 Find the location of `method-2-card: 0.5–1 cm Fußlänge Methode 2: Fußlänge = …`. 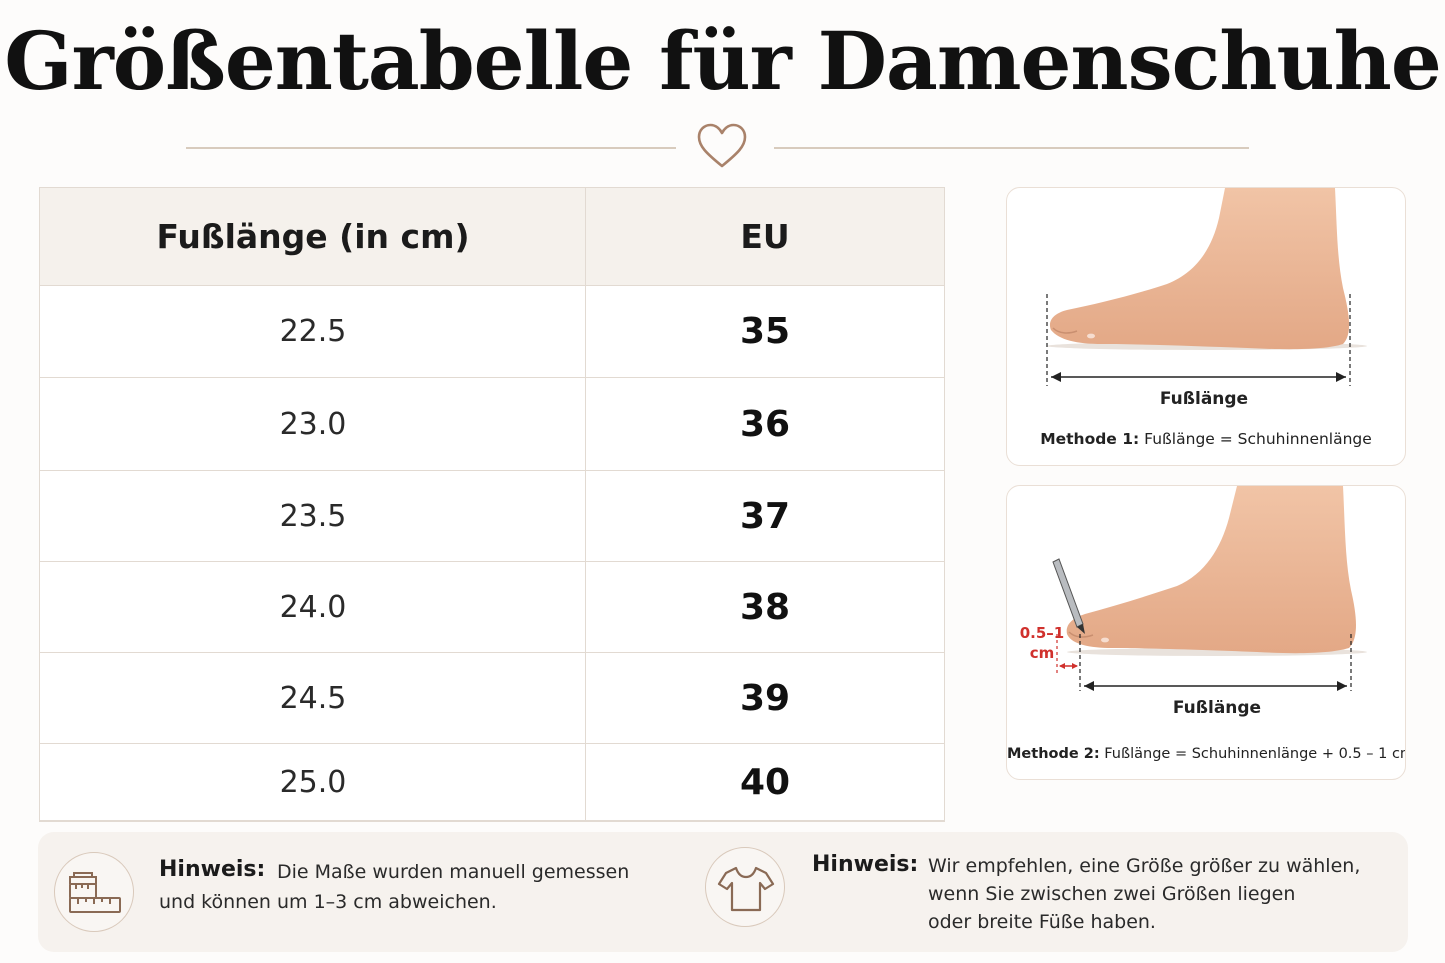

method-2-card: 0.5–1 cm Fußlänge Methode 2: Fußlänge = … is located at coordinates (1206, 632).